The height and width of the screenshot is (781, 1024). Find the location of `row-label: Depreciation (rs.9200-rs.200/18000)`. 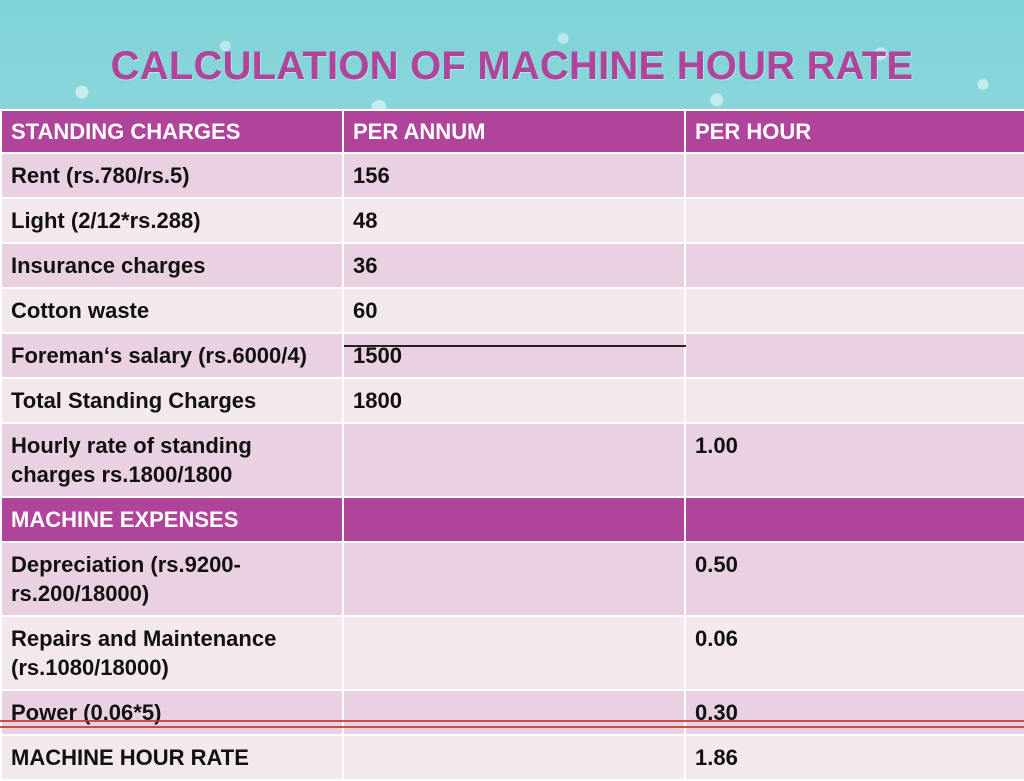

row-label: Depreciation (rs.9200-rs.200/18000) is located at coordinates (172, 579).